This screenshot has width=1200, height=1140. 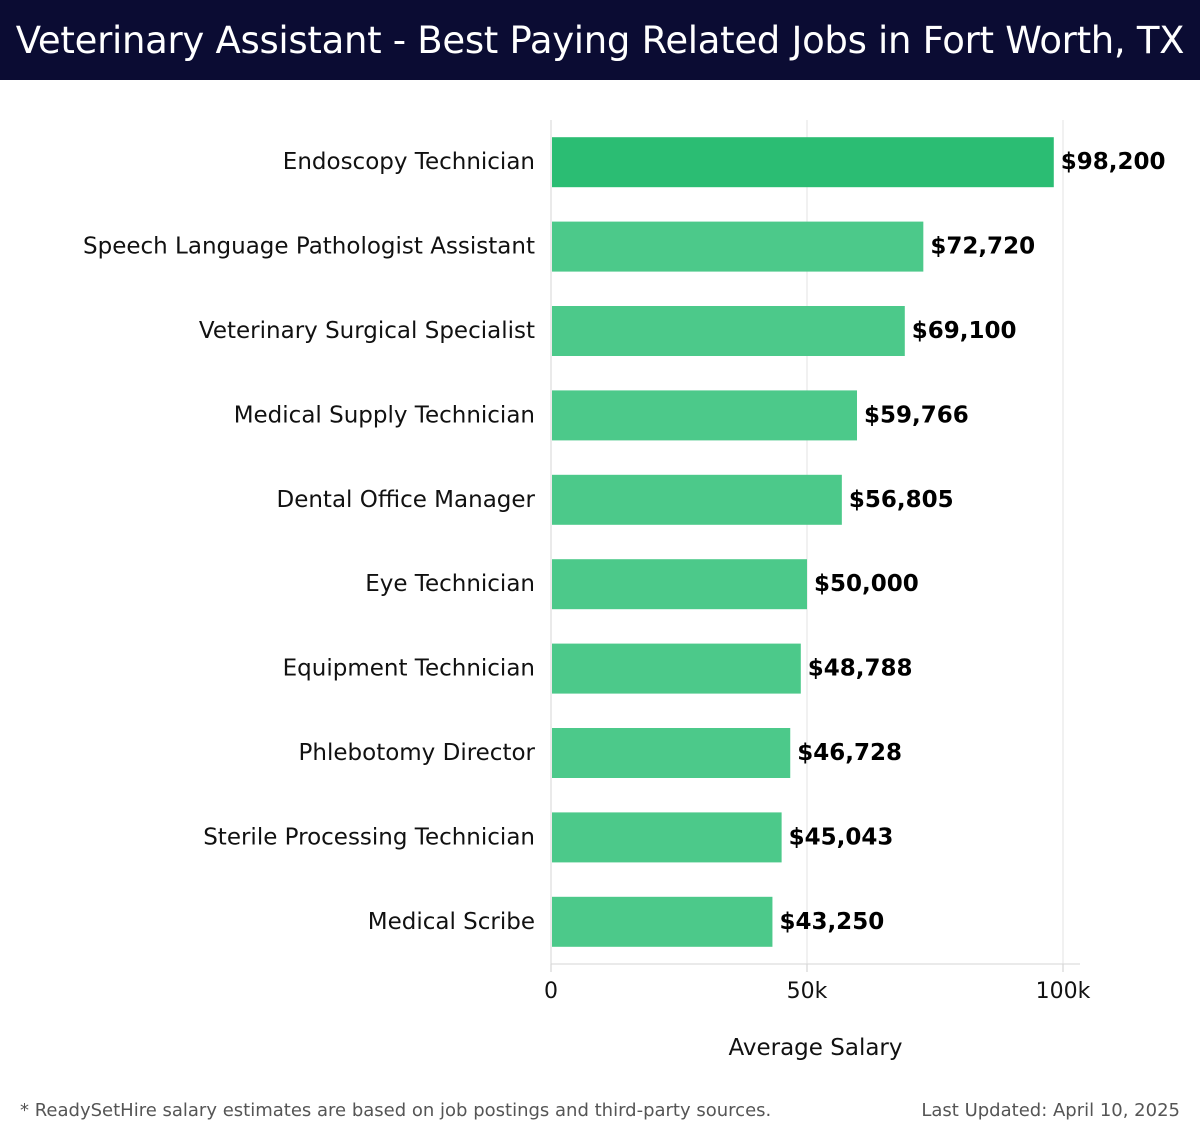 What do you see at coordinates (807, 991) in the screenshot?
I see `x-tick-label: 50k` at bounding box center [807, 991].